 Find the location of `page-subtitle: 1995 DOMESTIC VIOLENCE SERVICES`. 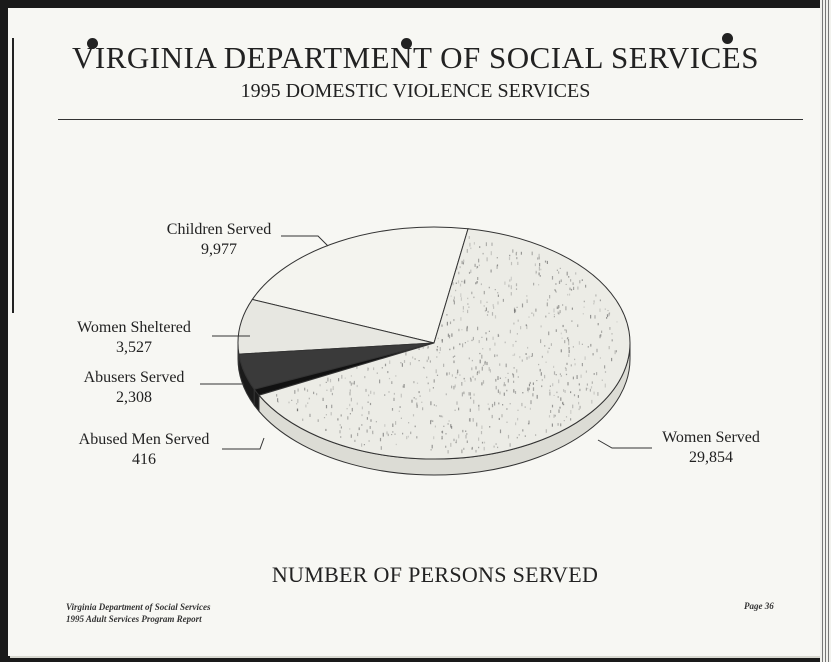

page-subtitle: 1995 DOMESTIC VIOLENCE SERVICES is located at coordinates (415, 91).